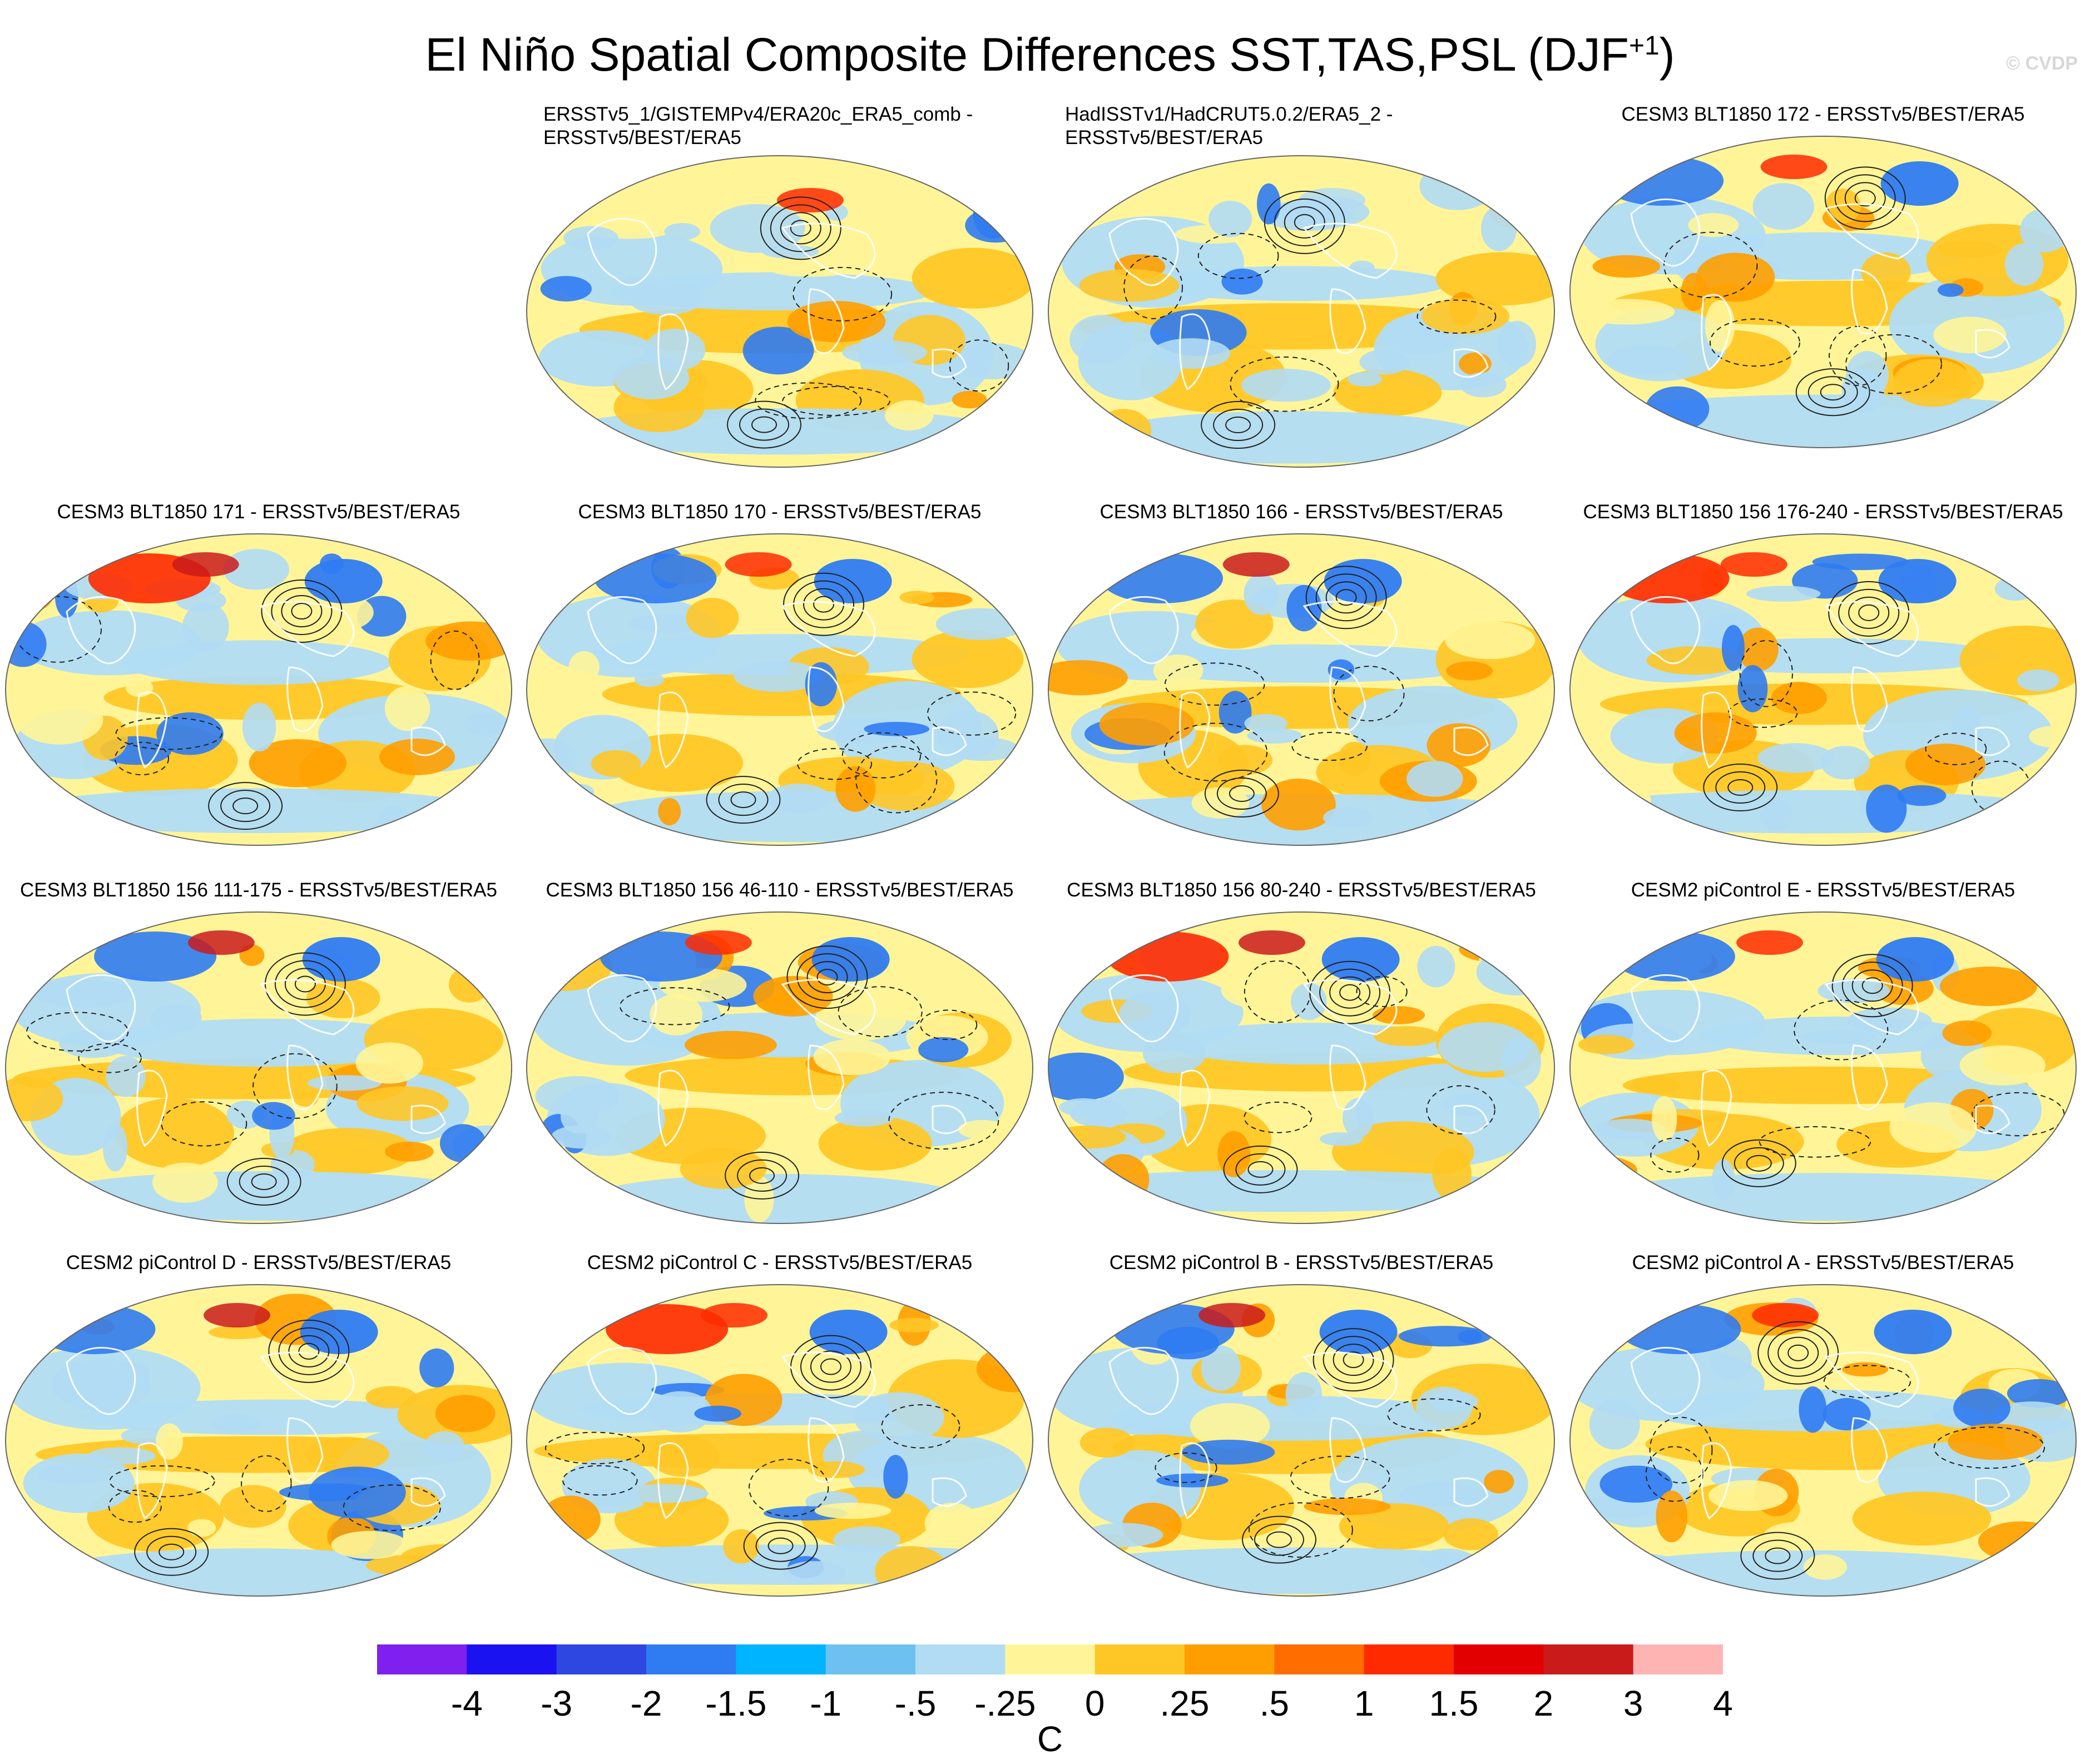 This screenshot has height=1764, width=2100. I want to click on map-panel: CESM3 BLT1850 171 - ERSSTv5/BEST/ERA5, so click(258, 684).